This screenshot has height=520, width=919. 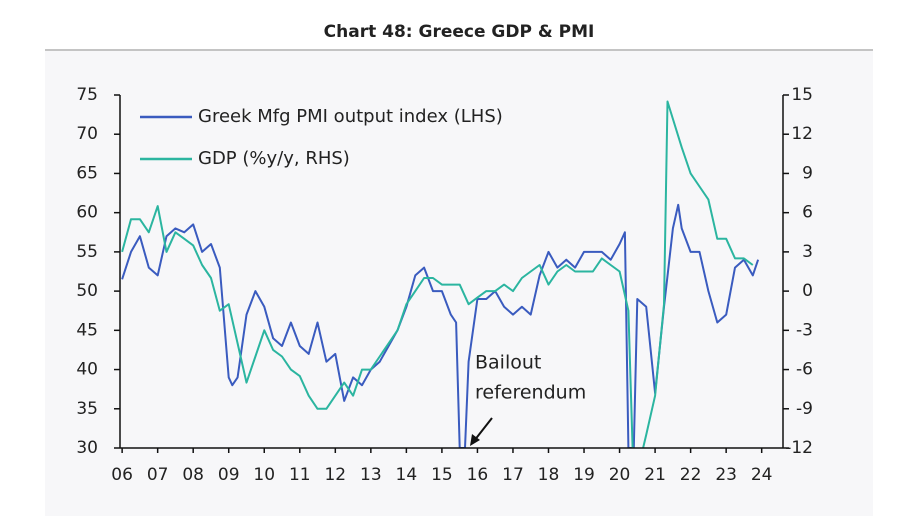 What do you see at coordinates (804, 370) in the screenshot?
I see `y2-tick-label: -6` at bounding box center [804, 370].